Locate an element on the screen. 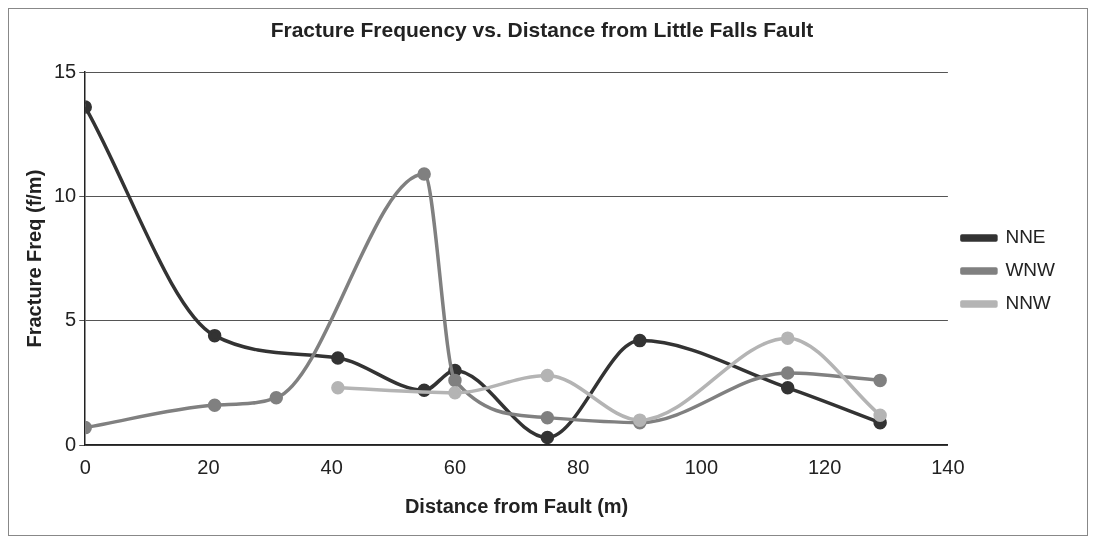  y-tick-label: 5 is located at coordinates (71, 319).